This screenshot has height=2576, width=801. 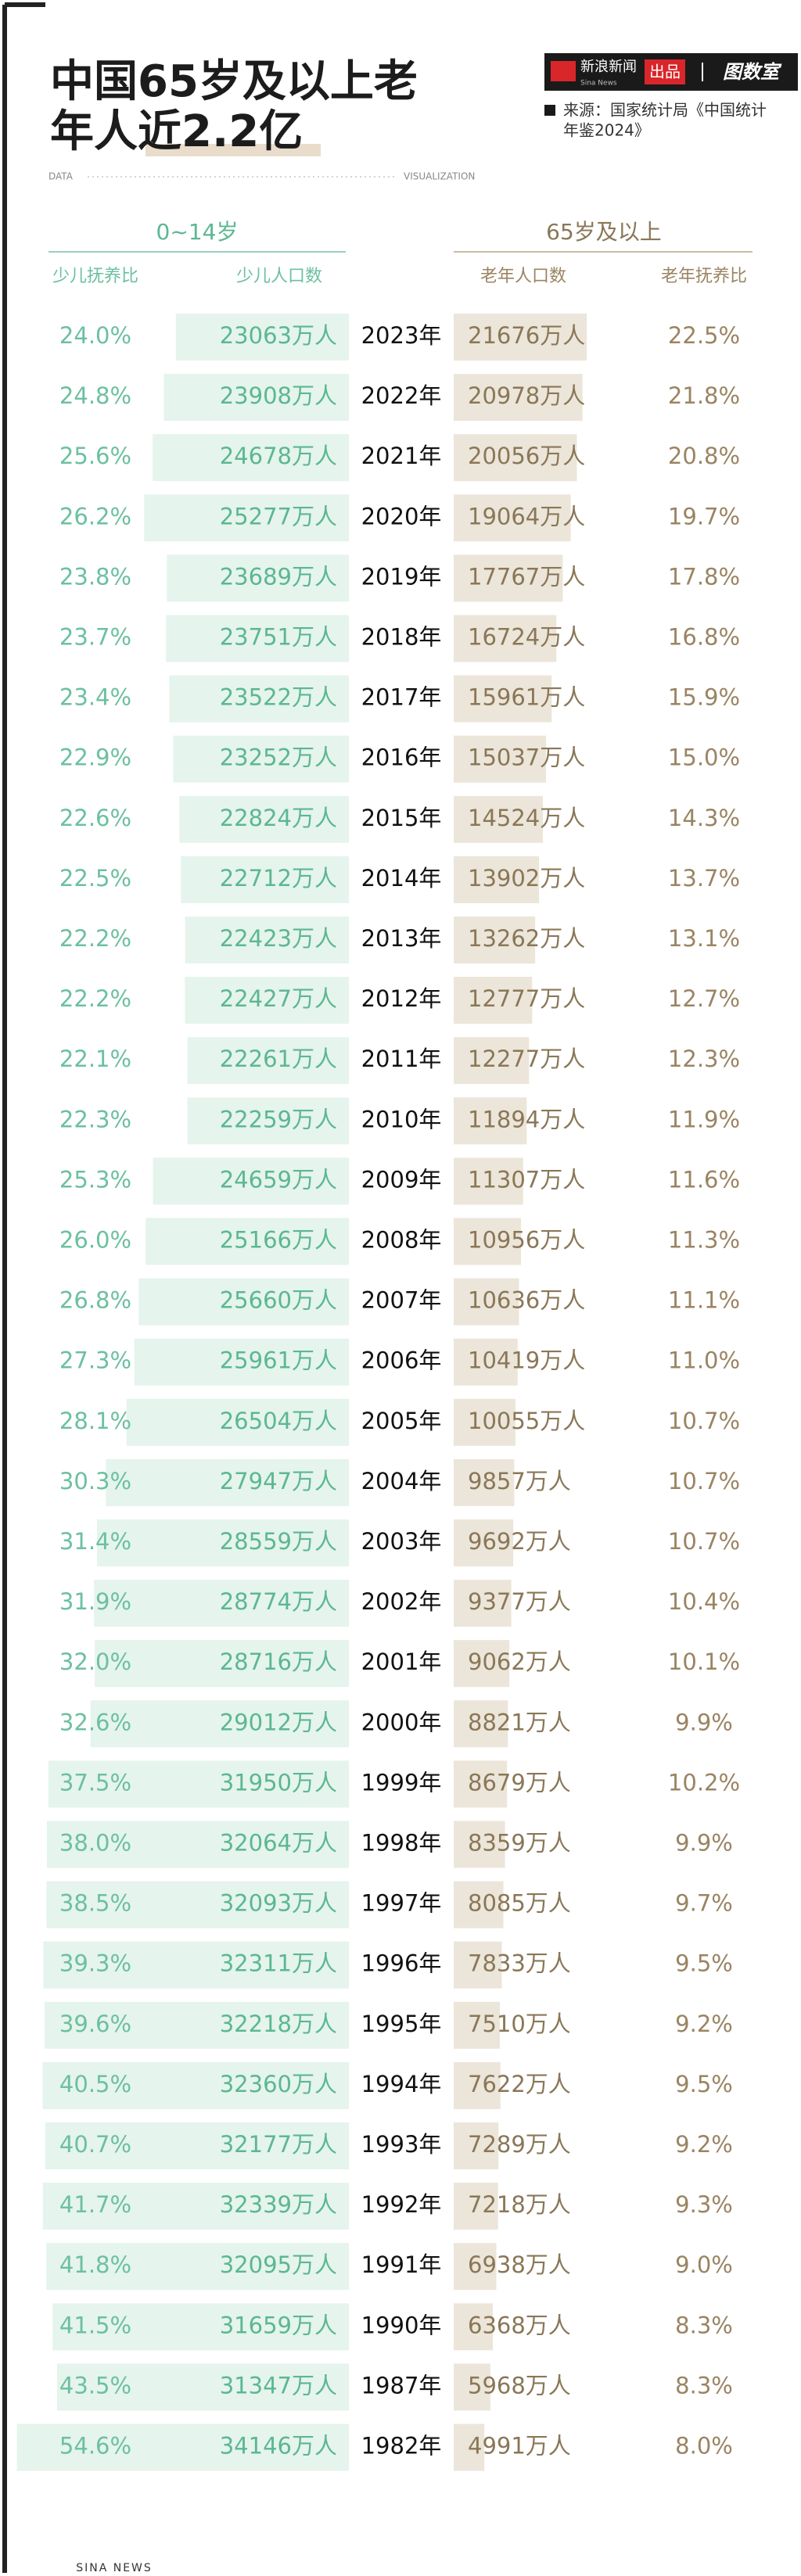 What do you see at coordinates (95, 2446) in the screenshot?
I see `child-ratio: 54.6%` at bounding box center [95, 2446].